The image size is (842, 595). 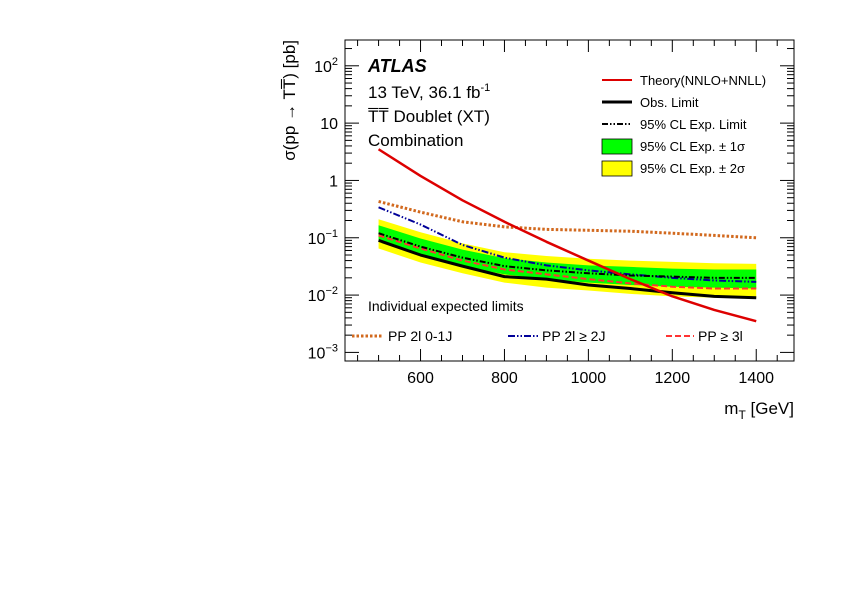 I want to click on series-pp-2l-0-1j, so click(x=567, y=219).